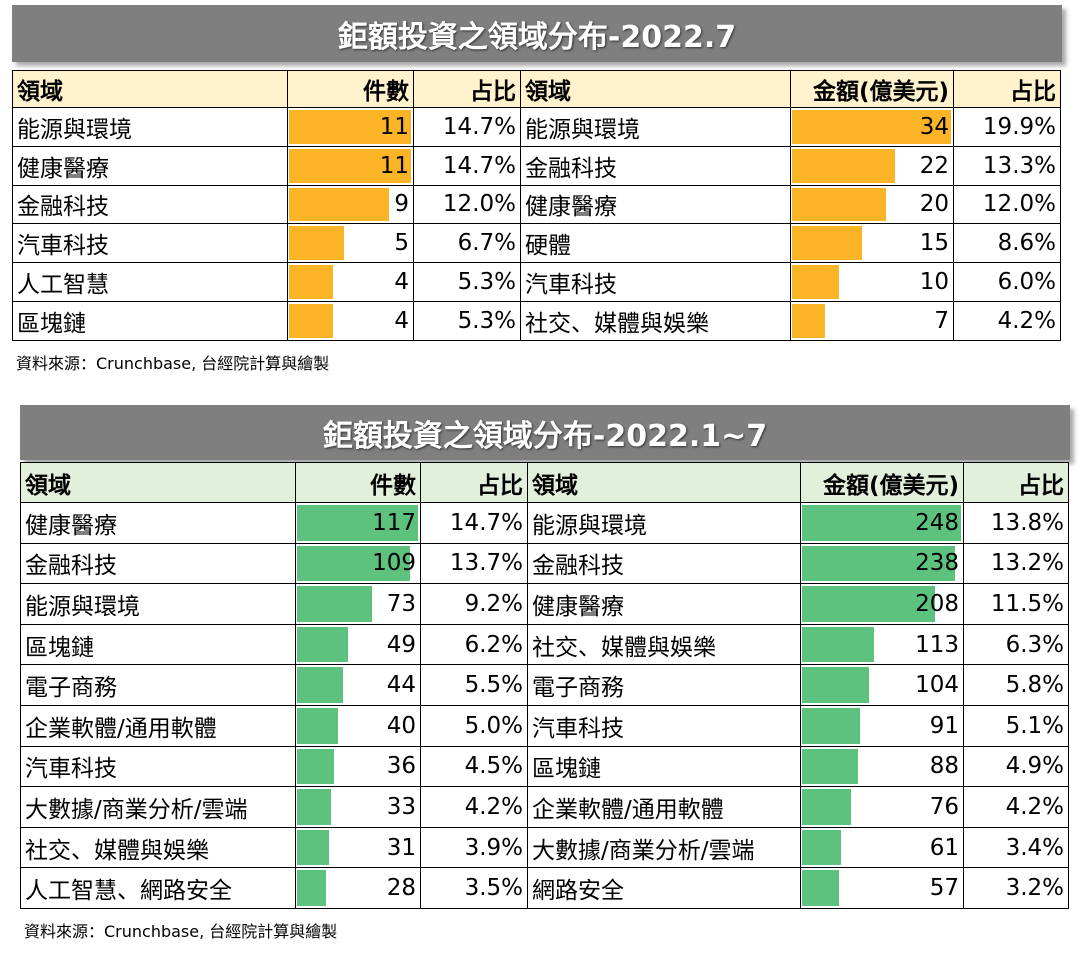  What do you see at coordinates (664, 888) in the screenshot?
I see `table-cell: 網路安全` at bounding box center [664, 888].